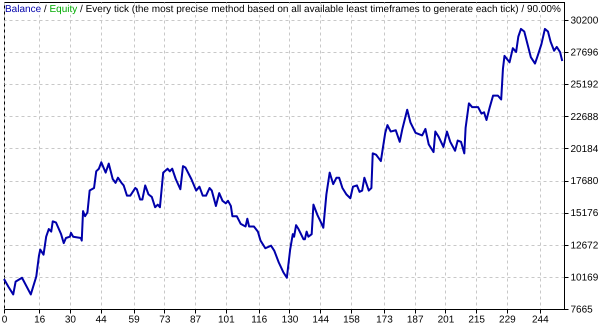 This screenshot has width=600, height=323. What do you see at coordinates (584, 246) in the screenshot?
I see `y-tick-label: 12672` at bounding box center [584, 246].